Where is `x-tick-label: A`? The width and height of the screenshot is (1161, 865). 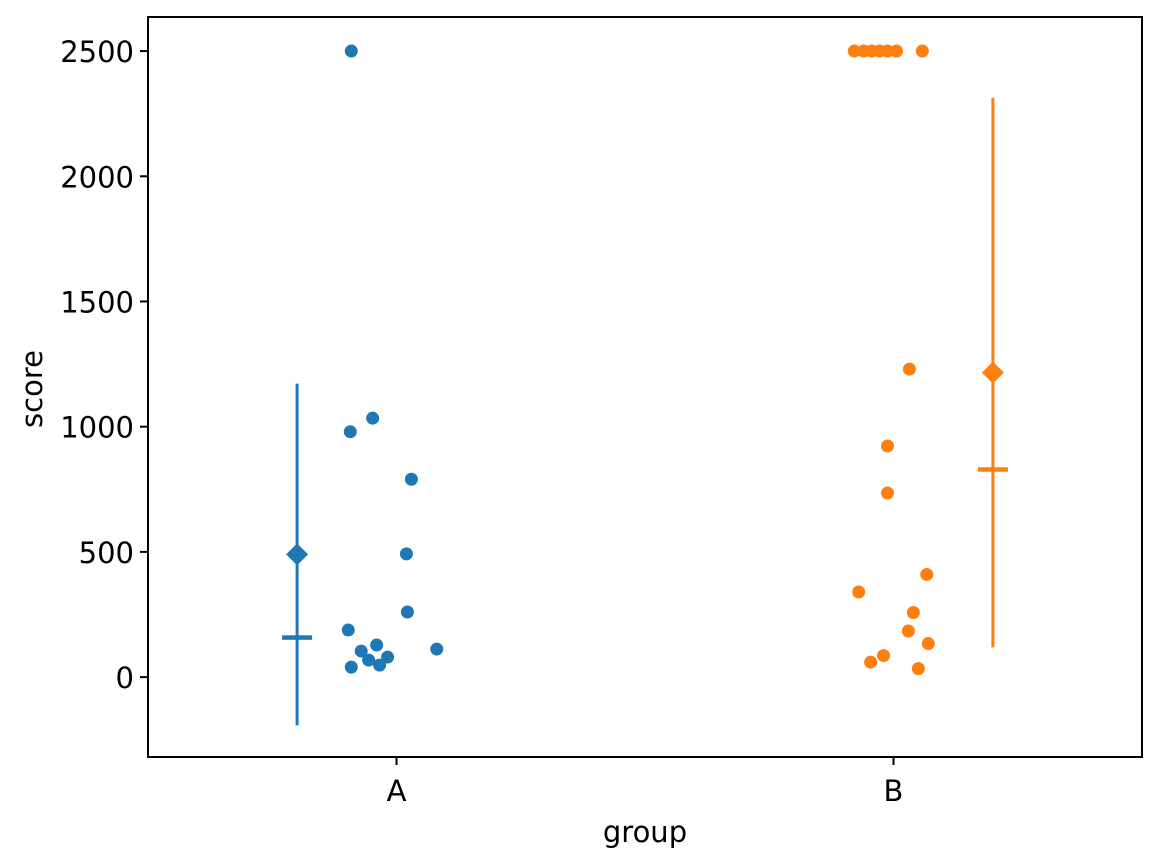 x-tick-label: A is located at coordinates (397, 791).